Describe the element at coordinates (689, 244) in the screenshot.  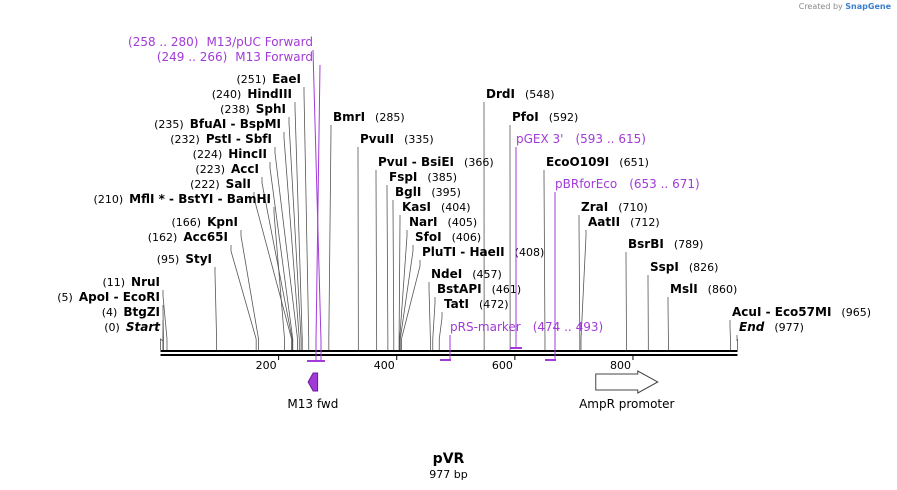
I see `site-position: (789)` at that location.